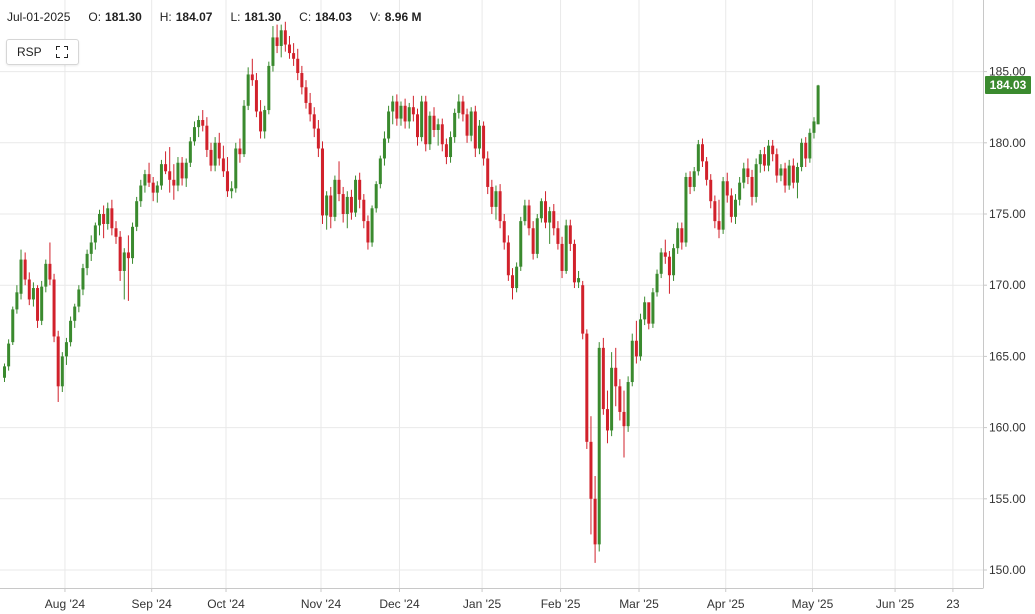 Image resolution: width=1035 pixels, height=614 pixels. What do you see at coordinates (42, 52) in the screenshot?
I see `symbol-selector: RSP` at bounding box center [42, 52].